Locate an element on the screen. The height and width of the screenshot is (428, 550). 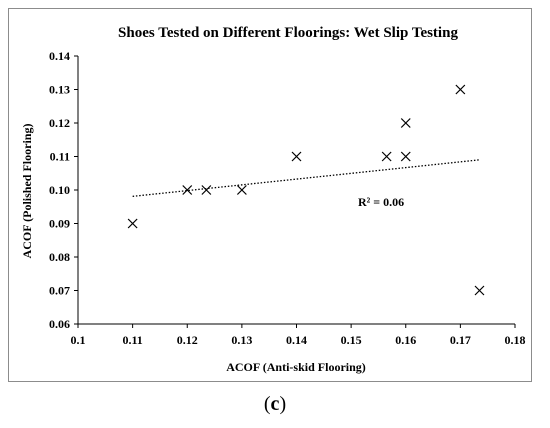
x-tick-label: 0.18 is located at coordinates (515, 340).